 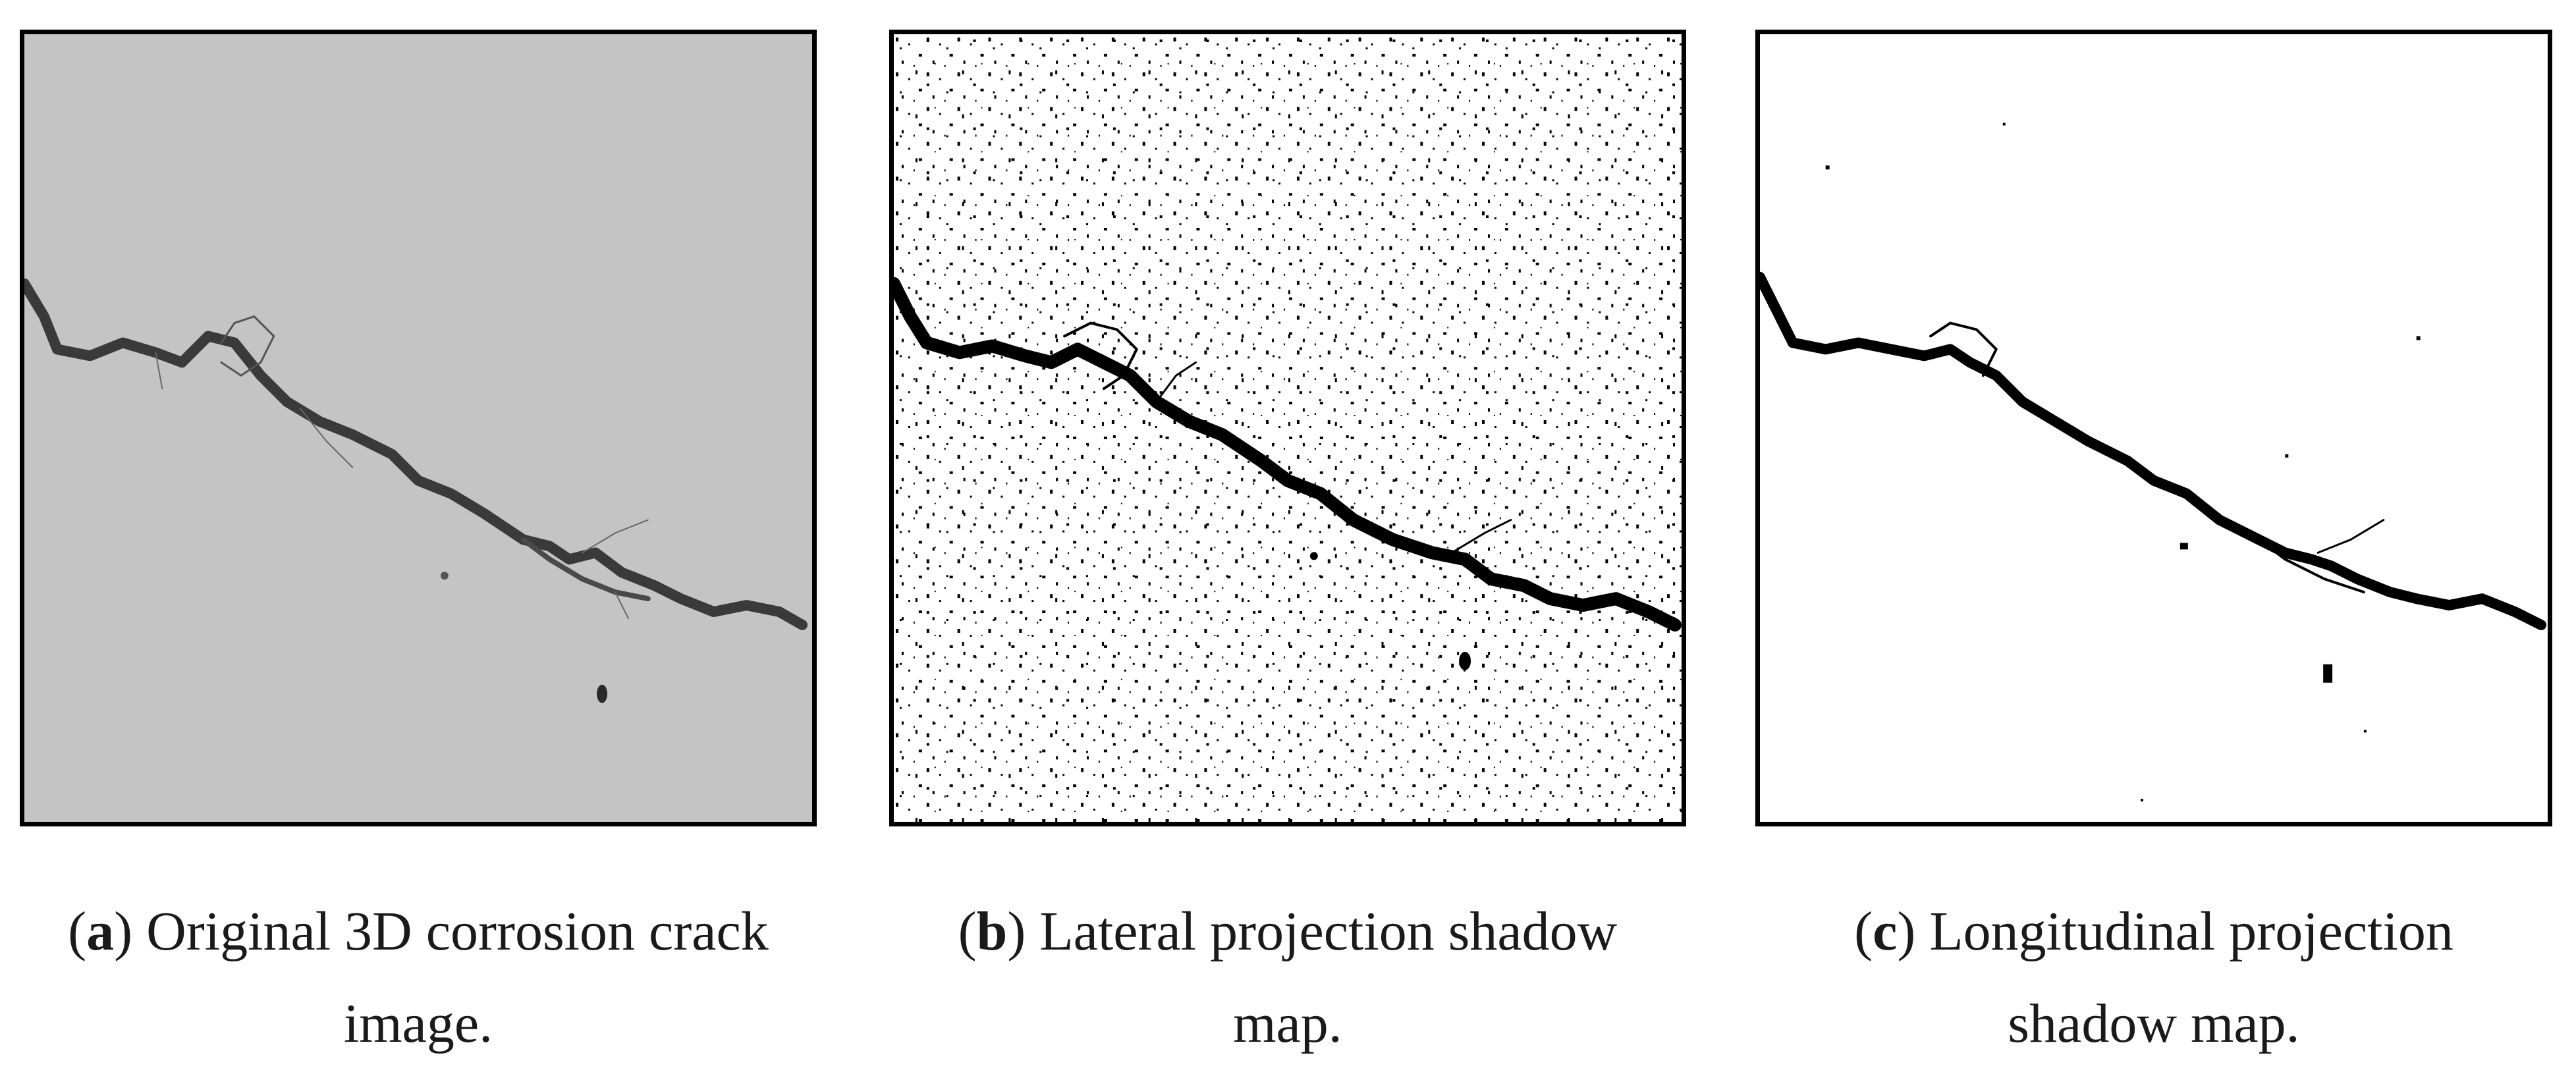 What do you see at coordinates (418, 931) in the screenshot?
I see `caption-a-line1: (a) Original 3D corrosion crack` at bounding box center [418, 931].